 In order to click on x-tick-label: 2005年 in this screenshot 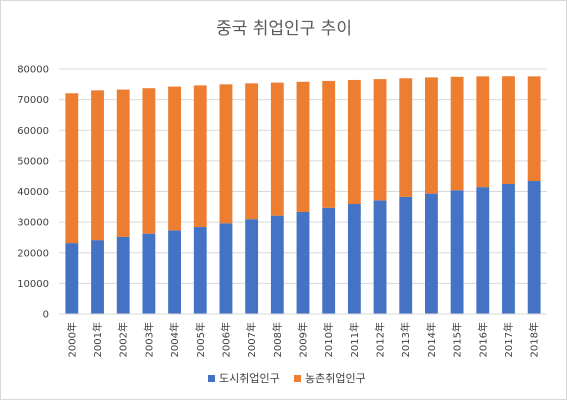, I will do `click(200, 339)`.